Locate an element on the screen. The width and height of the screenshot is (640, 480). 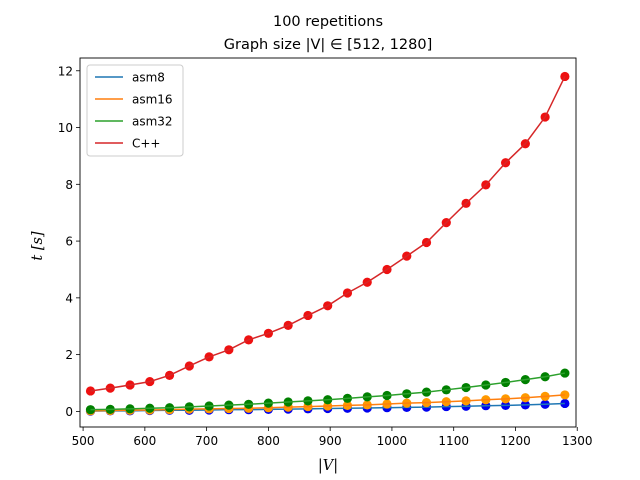
y-tick-label: 6 is located at coordinates (69, 242).